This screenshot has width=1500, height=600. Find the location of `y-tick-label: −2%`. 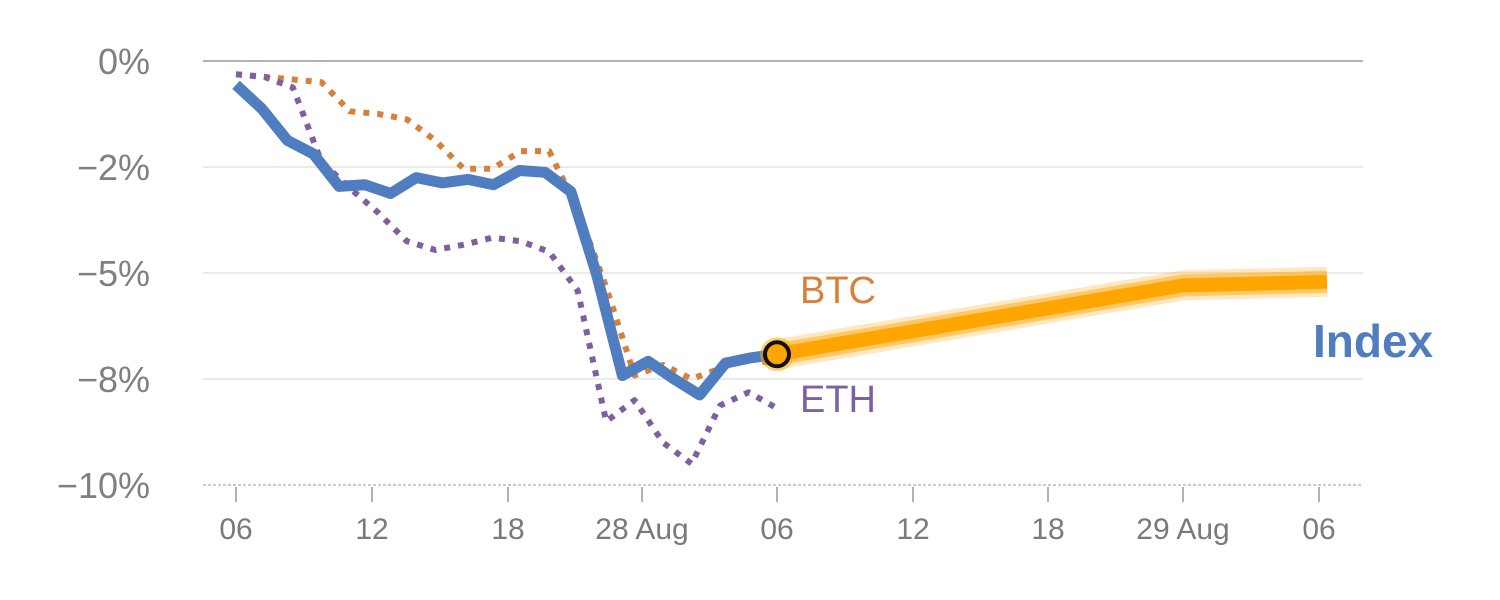

y-tick-label: −2% is located at coordinates (113, 167).